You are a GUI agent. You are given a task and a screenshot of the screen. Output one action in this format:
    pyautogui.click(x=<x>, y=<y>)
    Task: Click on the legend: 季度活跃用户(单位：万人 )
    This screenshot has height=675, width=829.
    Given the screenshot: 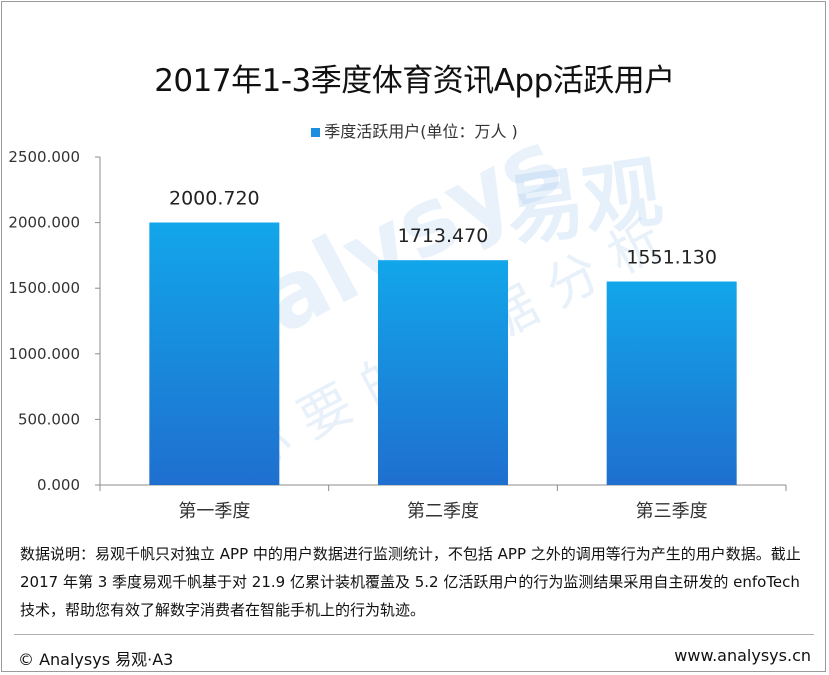 What is the action you would take?
    pyautogui.click(x=414, y=130)
    